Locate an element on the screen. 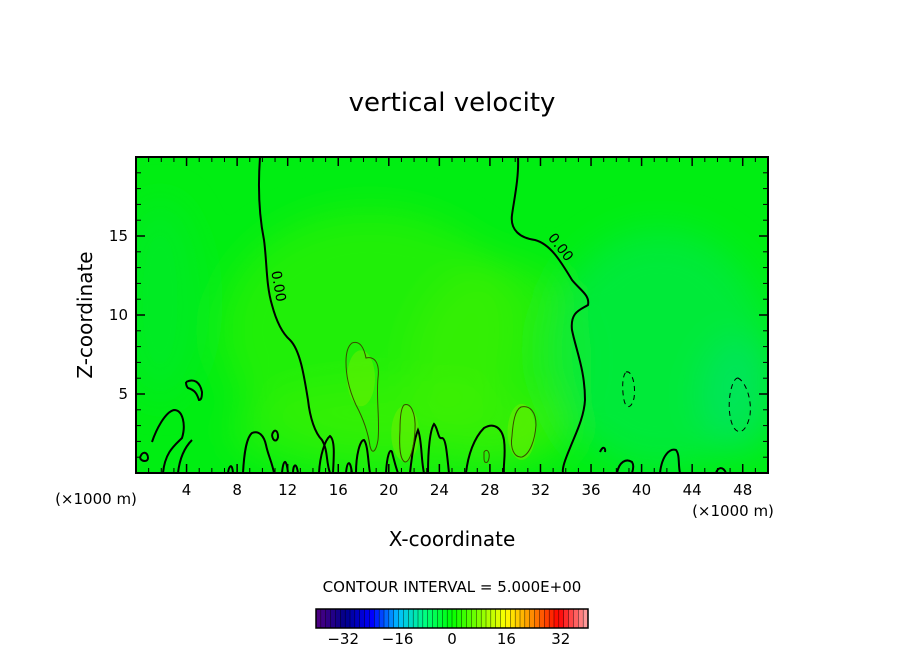 The width and height of the screenshot is (904, 654). contour-interval: CONTOUR INTERVAL = 5.000E+00 is located at coordinates (452, 587).